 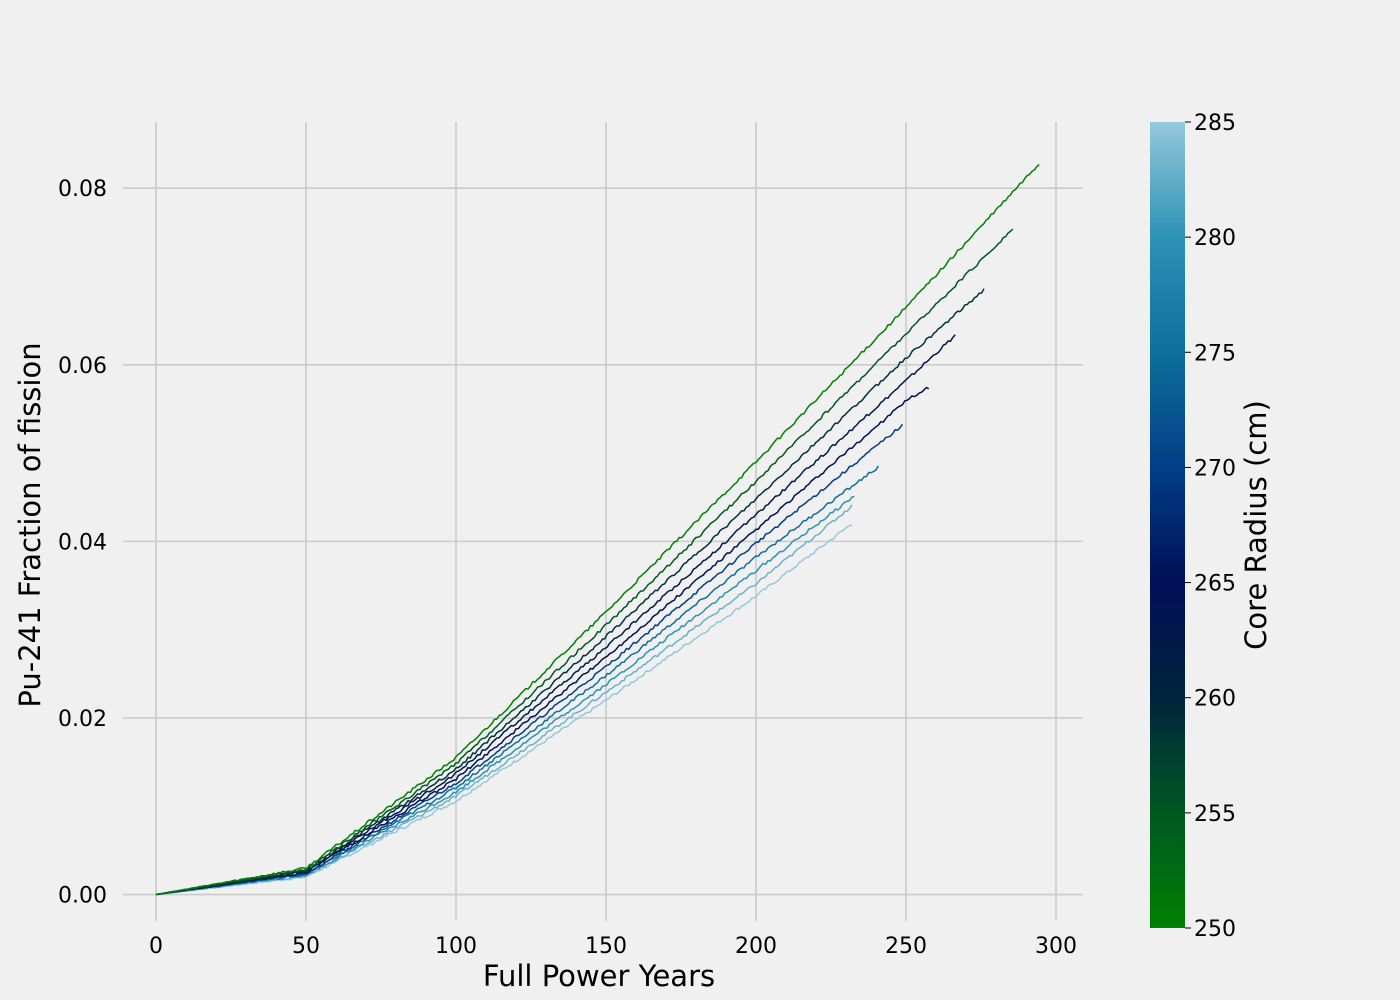 I want to click on colorbar-gradient, so click(x=1167, y=525).